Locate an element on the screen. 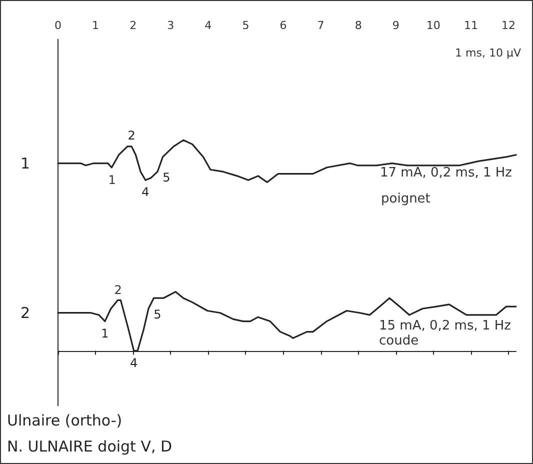  x-tick-label: 1 is located at coordinates (96, 25).